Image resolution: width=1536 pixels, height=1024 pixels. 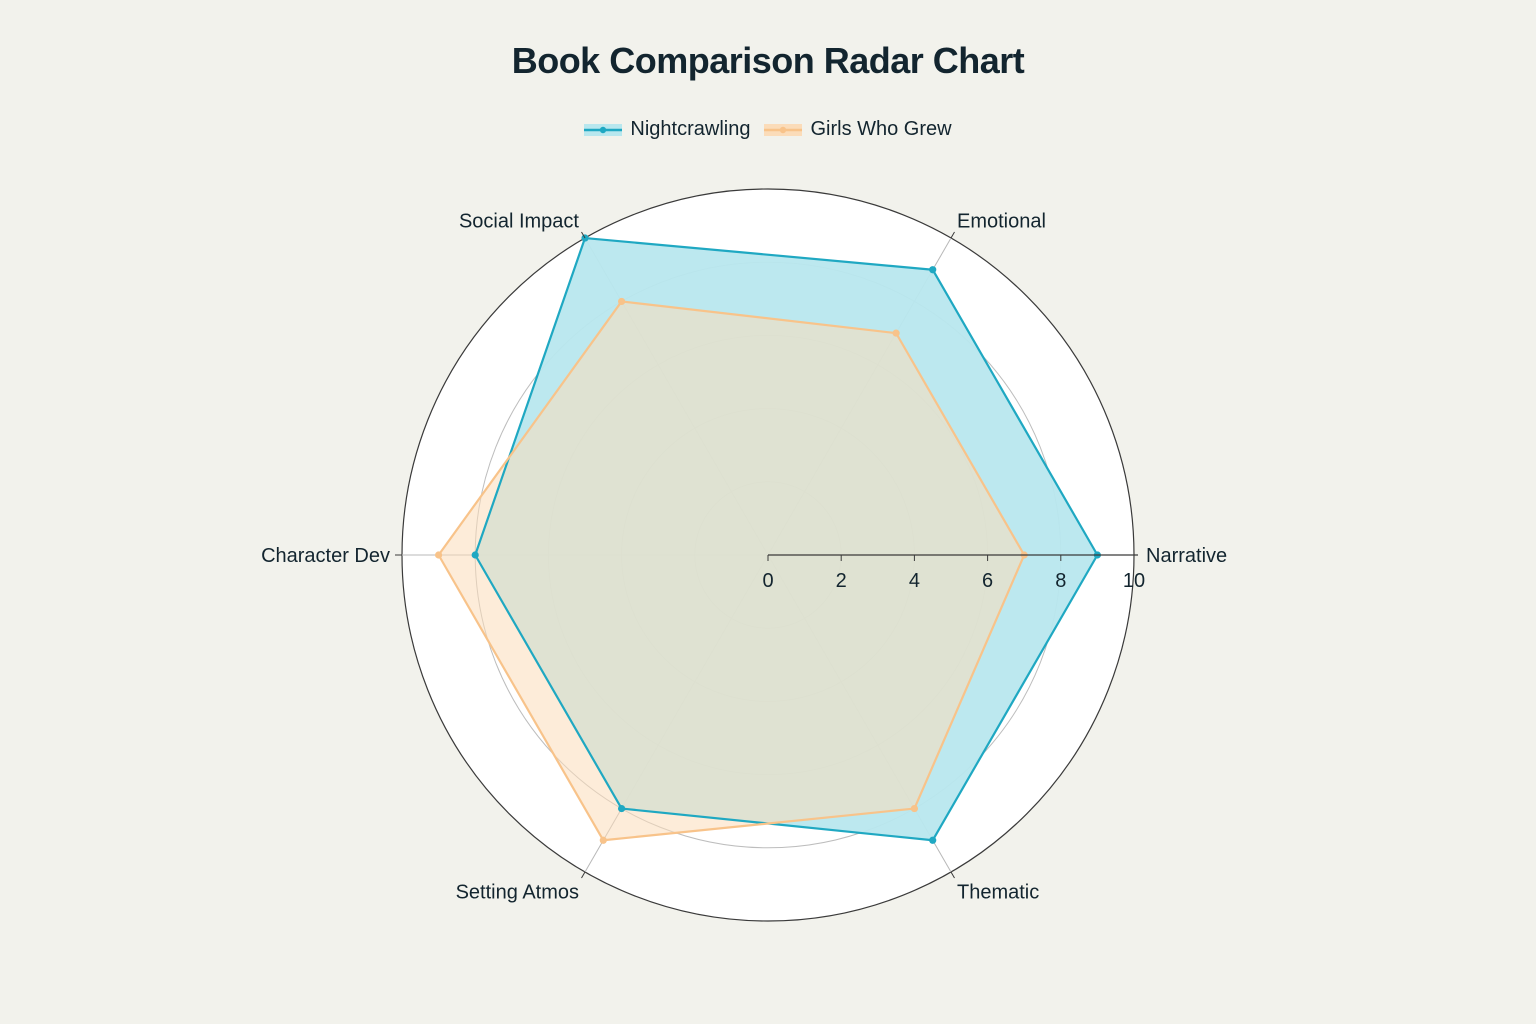 What do you see at coordinates (475, 555) in the screenshot?
I see `point-nightcrawling-character-dev` at bounding box center [475, 555].